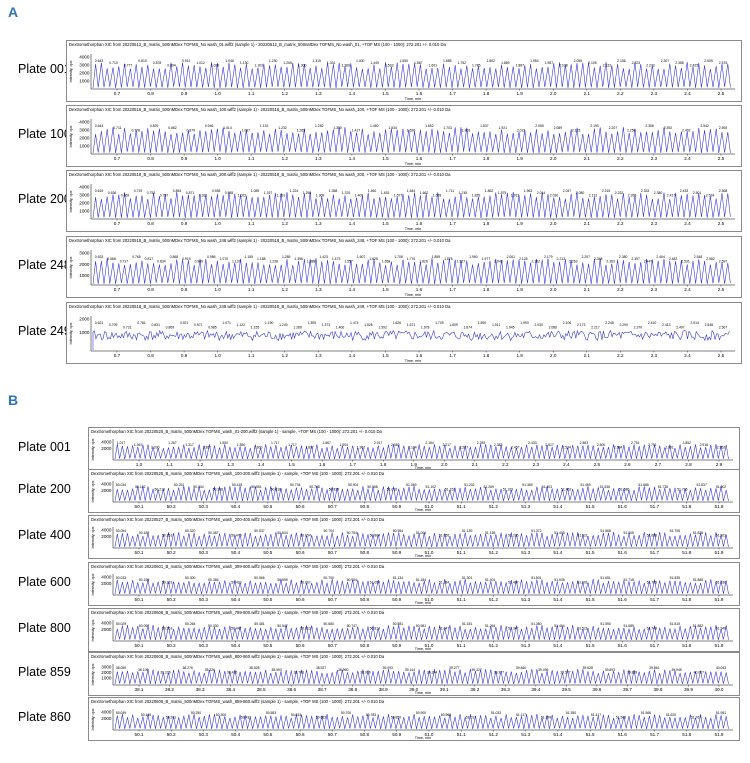 The width and height of the screenshot is (750, 763). I want to click on x-tick-label: 51.7, so click(654, 645).